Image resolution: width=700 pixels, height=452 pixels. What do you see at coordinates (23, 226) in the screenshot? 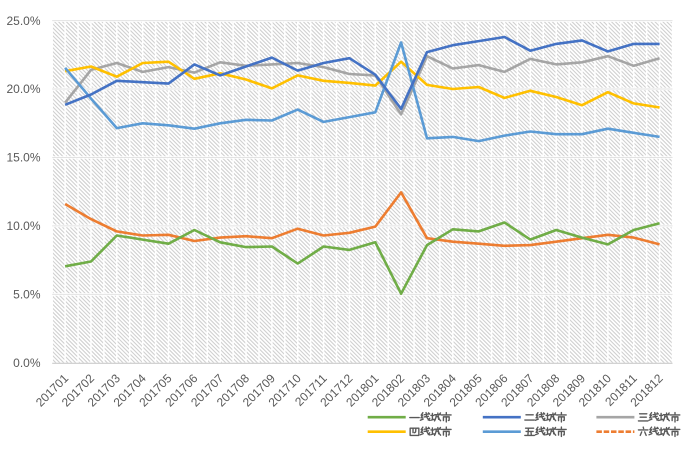
I see `svg-text: 10.0%` at bounding box center [23, 226].